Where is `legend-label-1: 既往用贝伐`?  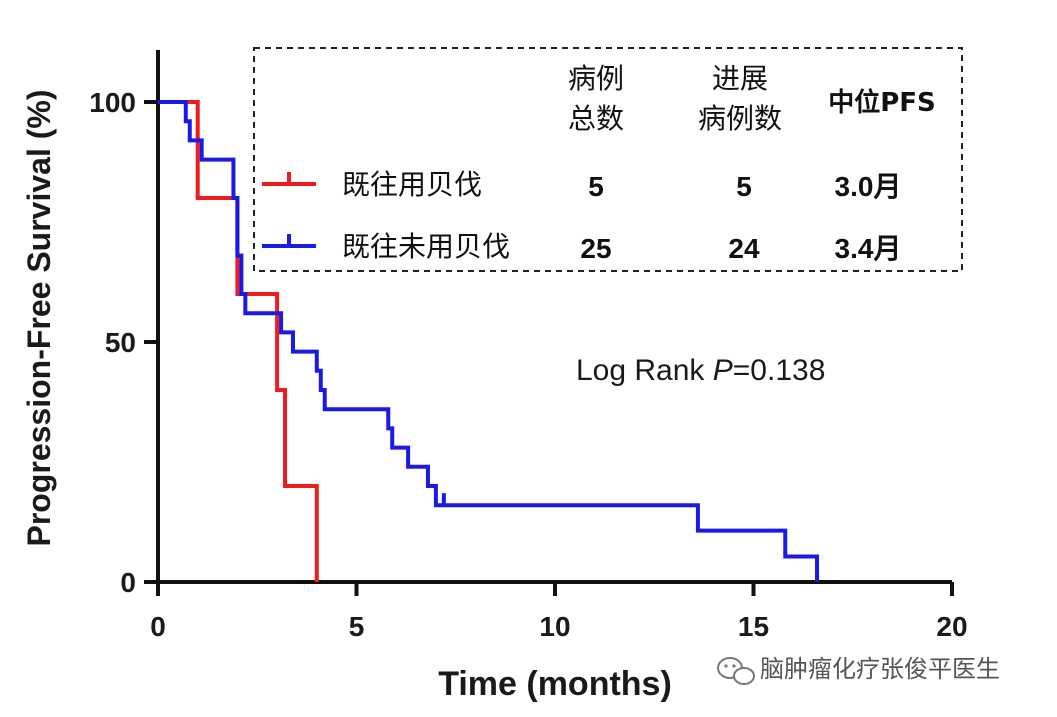
legend-label-1: 既往用贝伐 is located at coordinates (412, 184).